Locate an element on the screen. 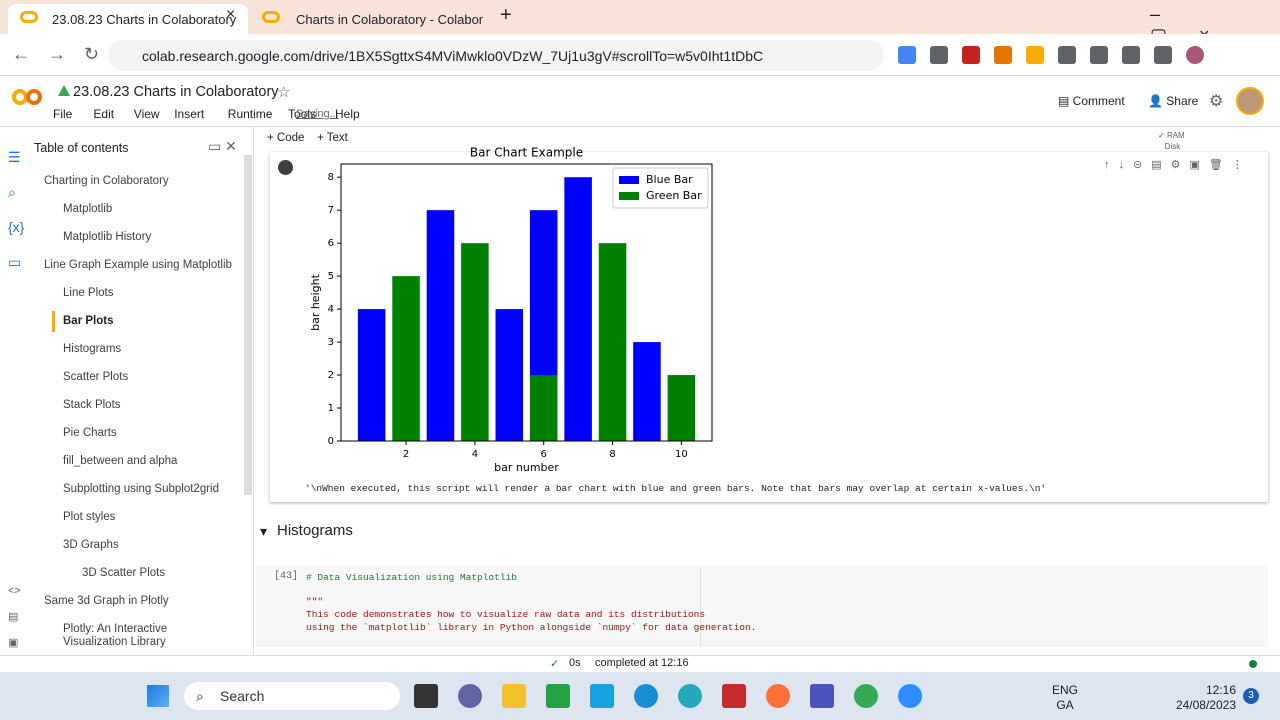 The height and width of the screenshot is (720, 1280). sidebar-icons: ☰ ⌕ {x} ▭ is located at coordinates (16, 209).